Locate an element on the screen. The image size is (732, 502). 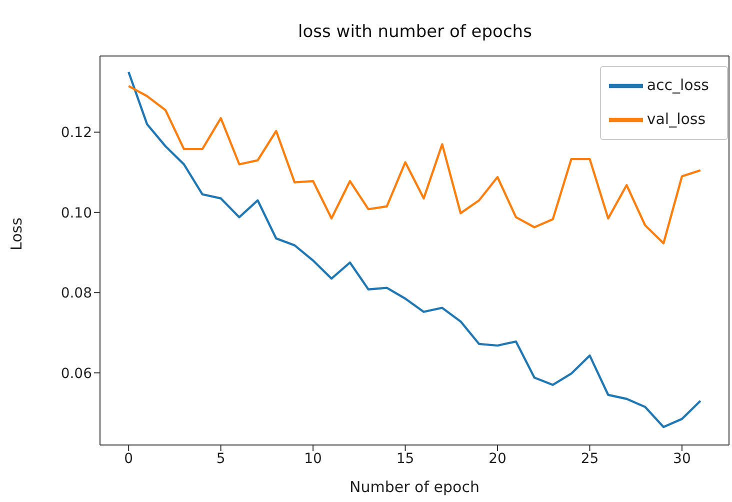
x-axis-title: Number of epoch is located at coordinates (415, 487).